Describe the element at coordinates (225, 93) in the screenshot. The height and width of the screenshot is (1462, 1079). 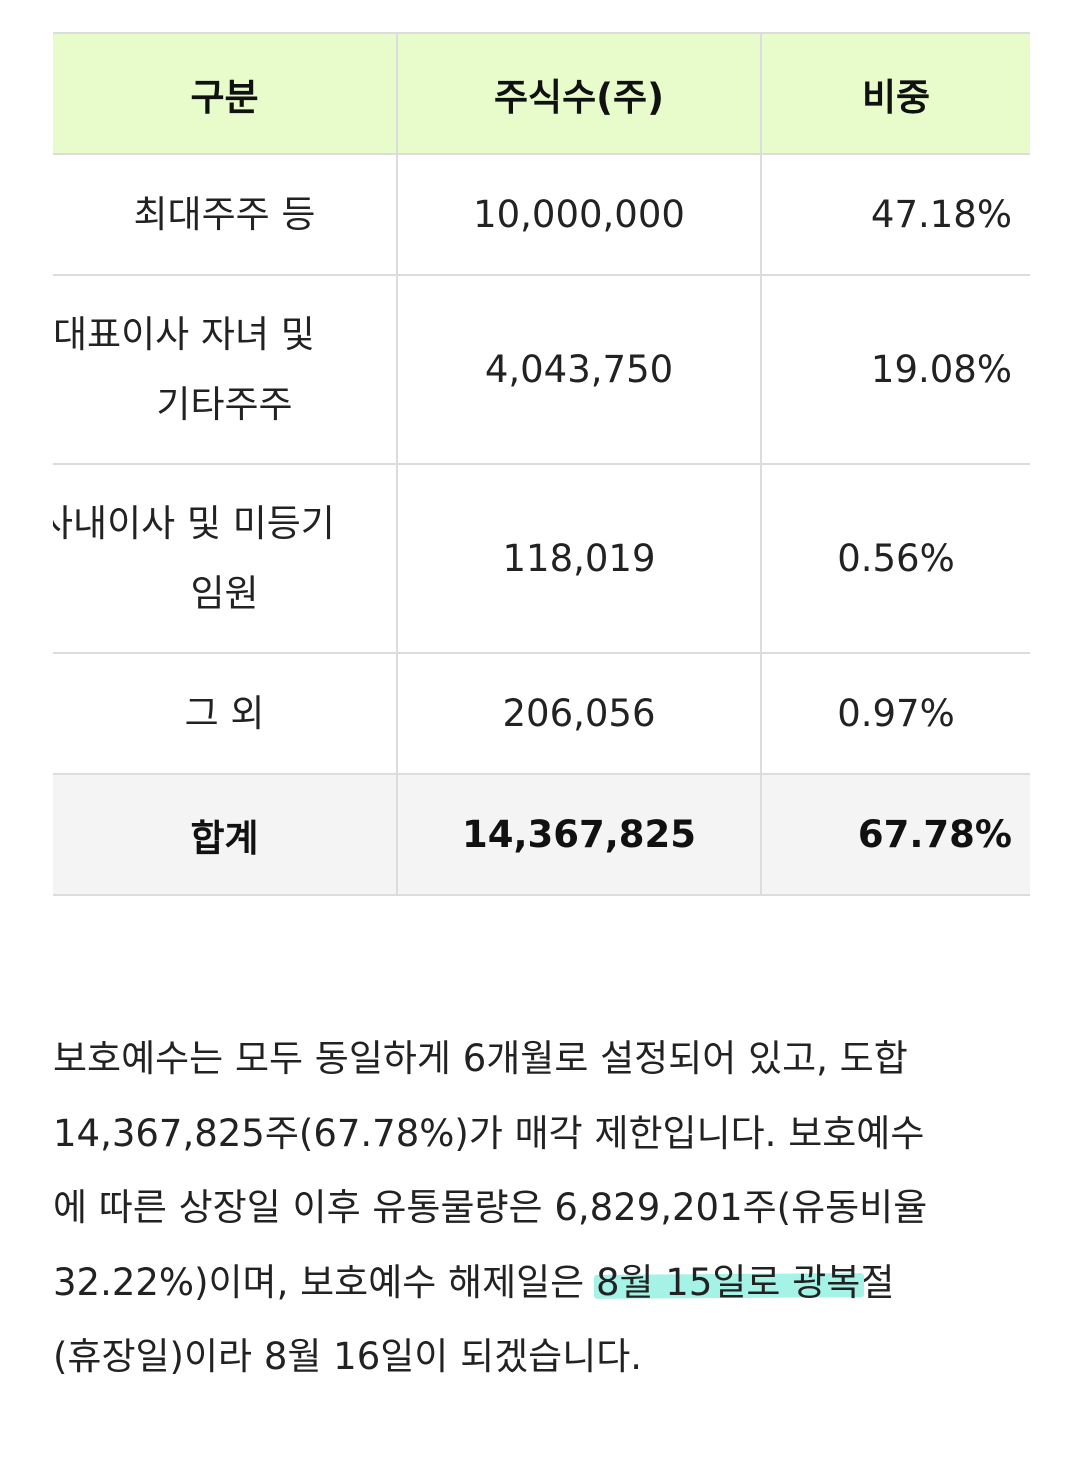
I see `header-category: 구분` at that location.